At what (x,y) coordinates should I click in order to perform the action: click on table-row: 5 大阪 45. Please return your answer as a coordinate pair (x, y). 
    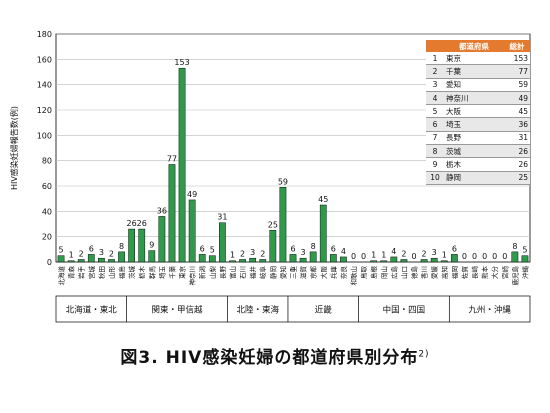
    Looking at the image, I should click on (478, 111).